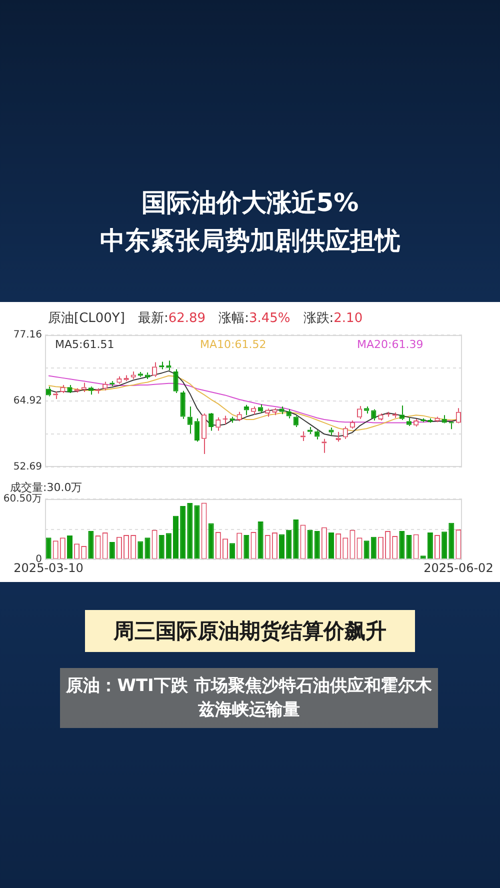 This screenshot has width=500, height=888. Describe the element at coordinates (254, 318) in the screenshot. I see `text: 涨幅:3.45%` at that location.